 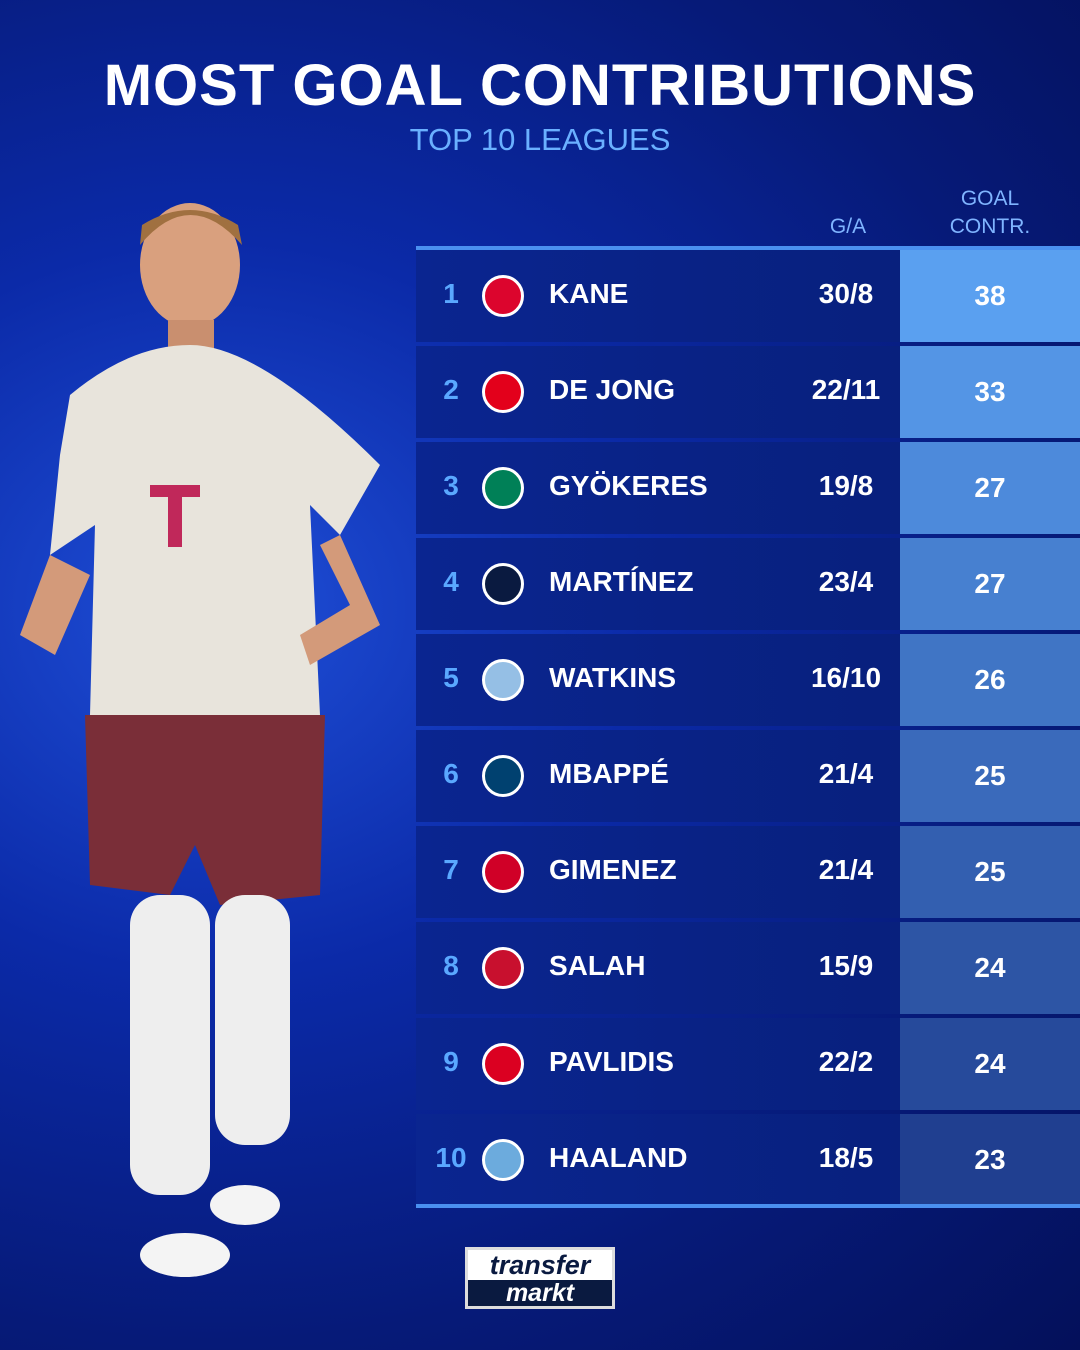 I want to click on logo-line1: transfer, so click(x=540, y=1265).